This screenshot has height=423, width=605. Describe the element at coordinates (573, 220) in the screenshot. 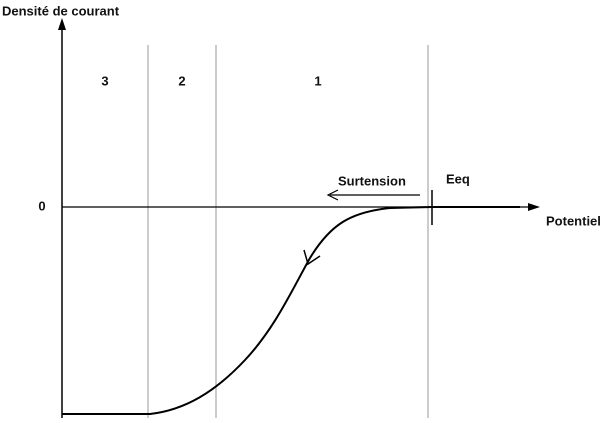

I see `x-axis-label: Potentiel` at that location.